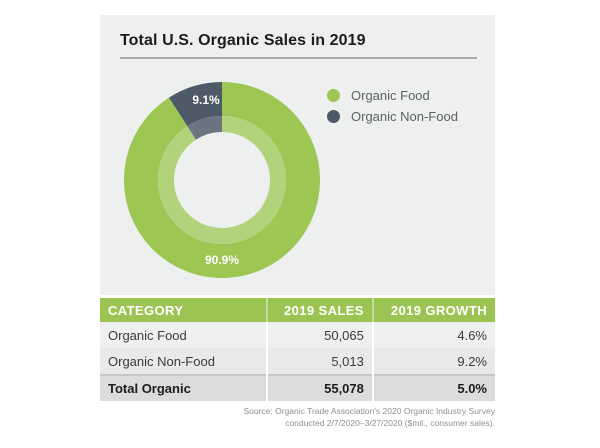 The height and width of the screenshot is (448, 600). I want to click on donut-inner-ring-organic-non-food, so click(204, 128).